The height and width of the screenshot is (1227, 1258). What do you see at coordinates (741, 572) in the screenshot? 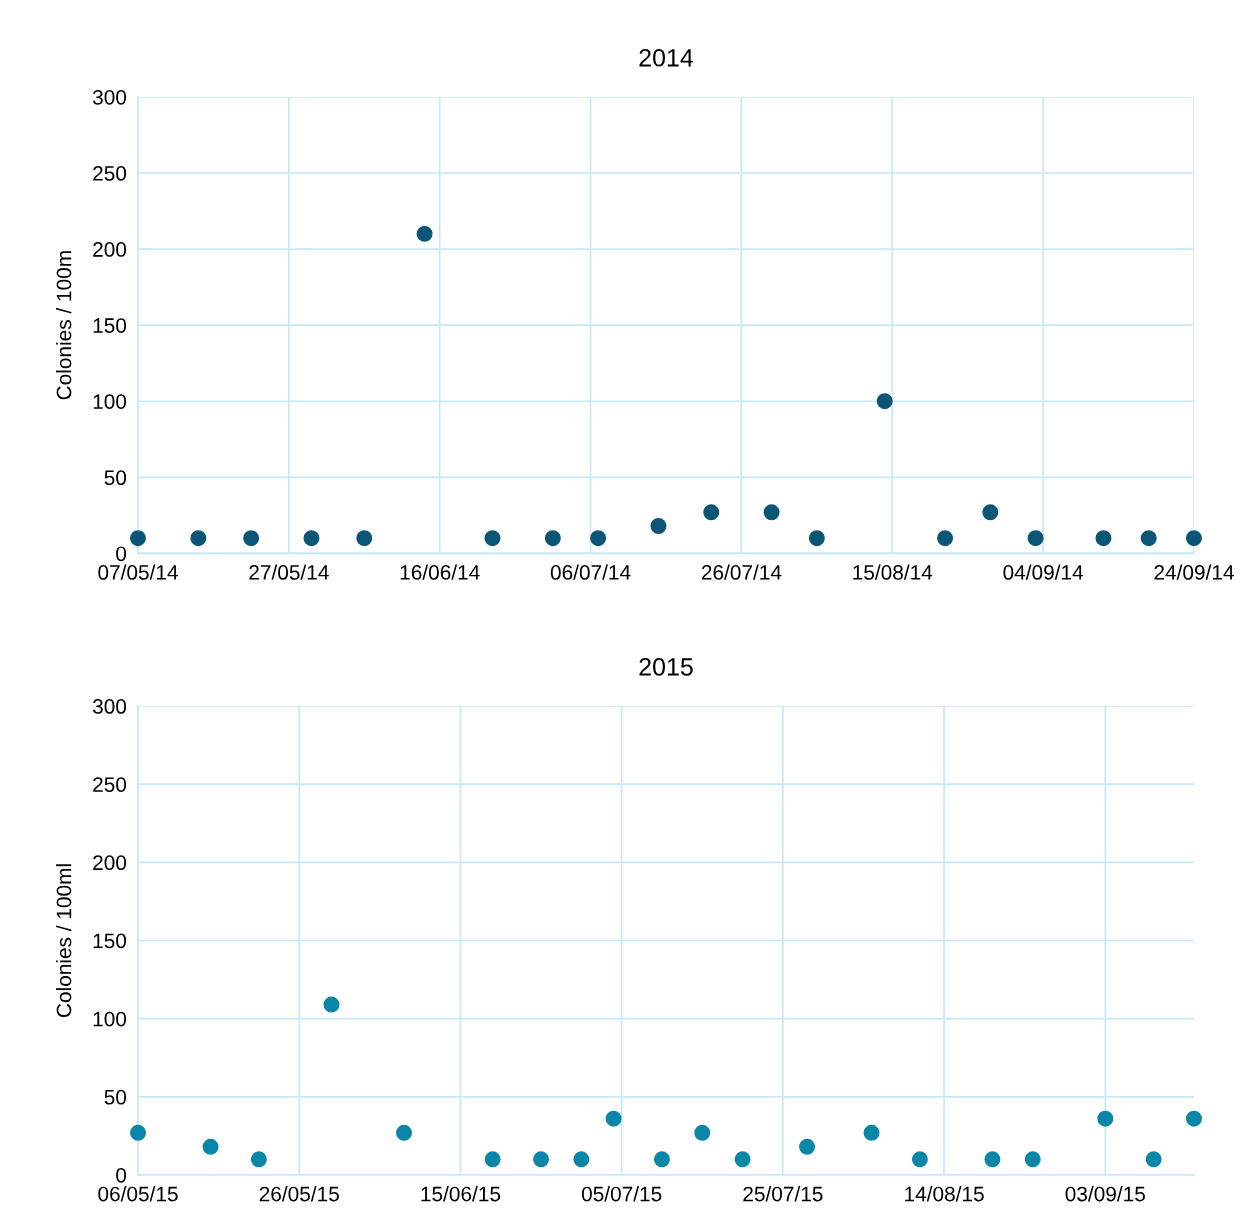
I see `x-tick-label: 26/07/14` at bounding box center [741, 572].